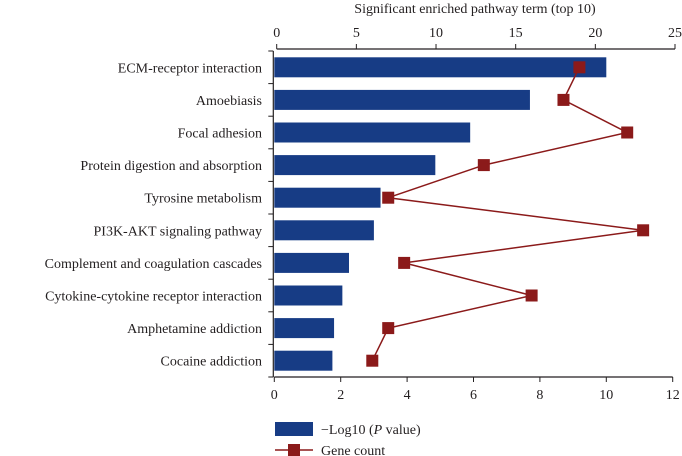  I want to click on legend-line-label: Gene count, so click(353, 450).